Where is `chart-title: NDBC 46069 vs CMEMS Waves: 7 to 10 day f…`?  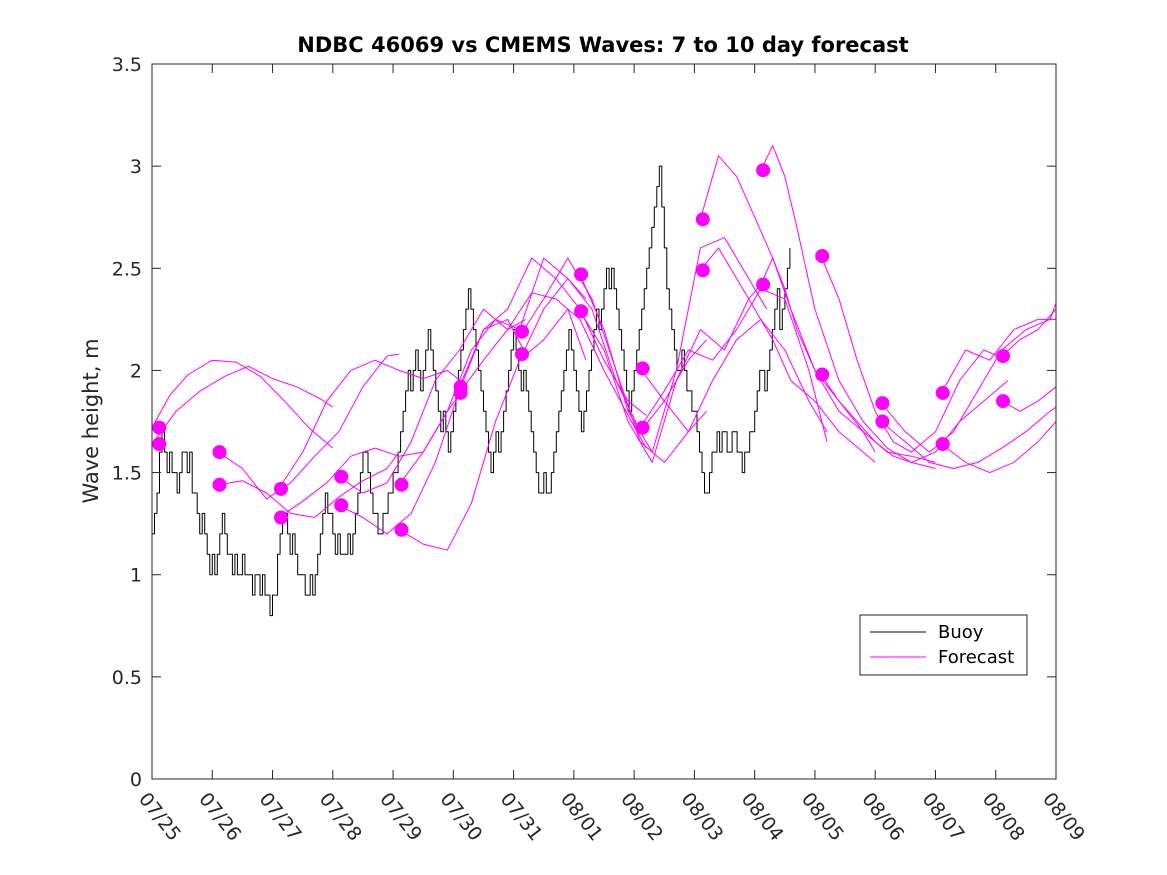 chart-title: NDBC 46069 vs CMEMS Waves: 7 to 10 day f… is located at coordinates (602, 45).